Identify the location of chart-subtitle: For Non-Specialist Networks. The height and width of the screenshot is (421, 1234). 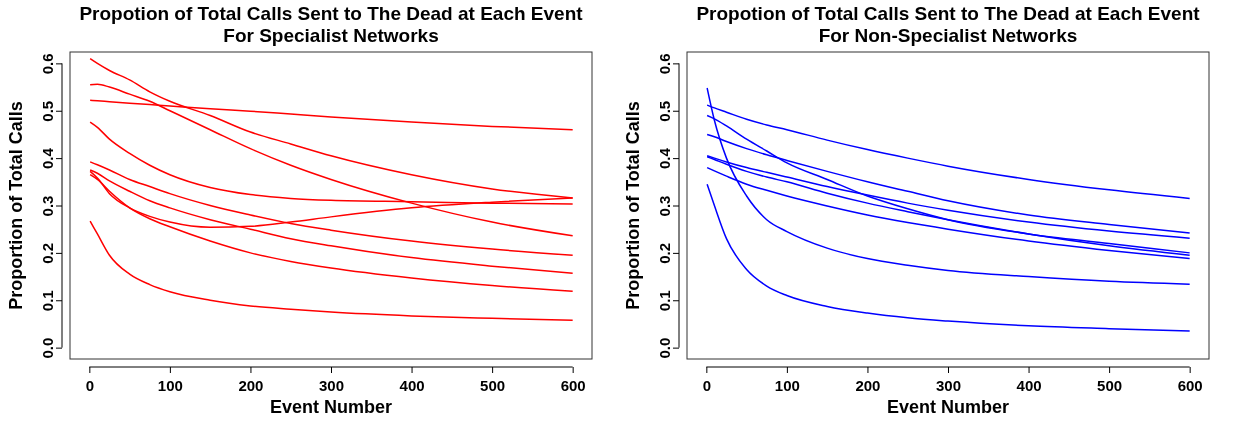
(948, 35).